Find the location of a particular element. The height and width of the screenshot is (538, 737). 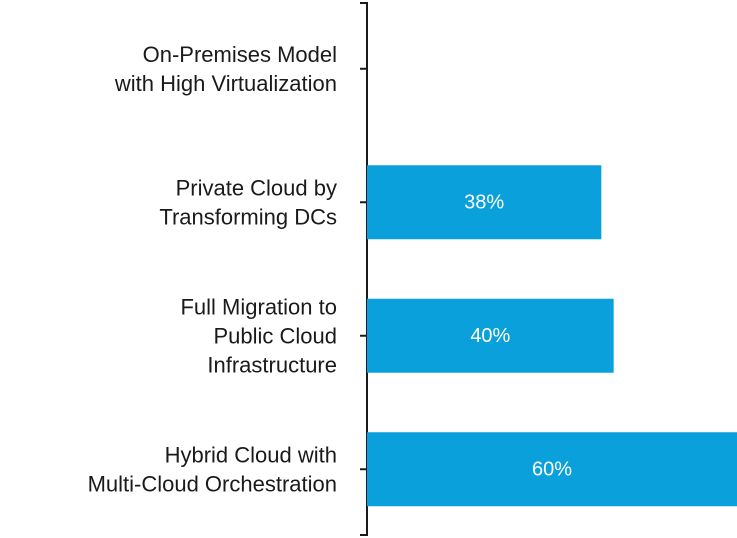

category-label: with High Virtualization is located at coordinates (225, 83).